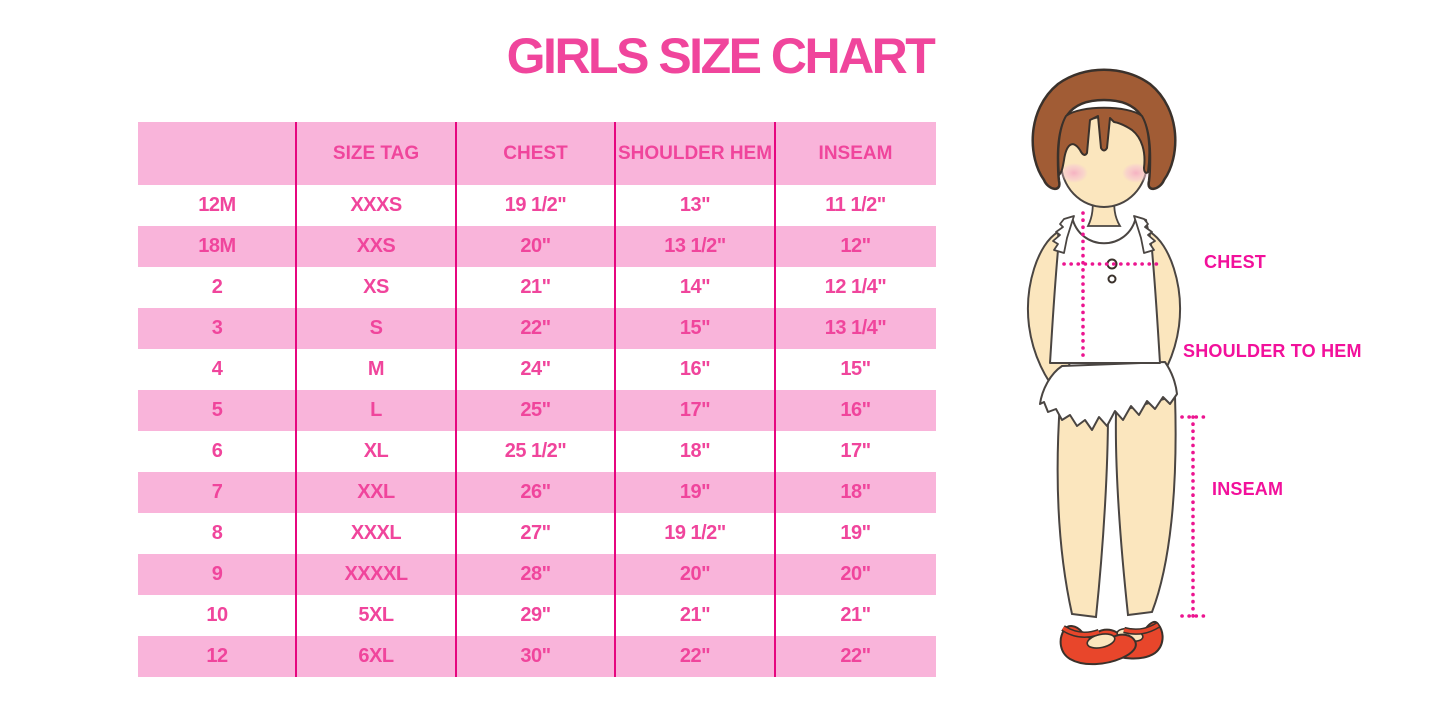 The height and width of the screenshot is (723, 1445). I want to click on table-row: 4 M 24" 16" 15", so click(537, 369).